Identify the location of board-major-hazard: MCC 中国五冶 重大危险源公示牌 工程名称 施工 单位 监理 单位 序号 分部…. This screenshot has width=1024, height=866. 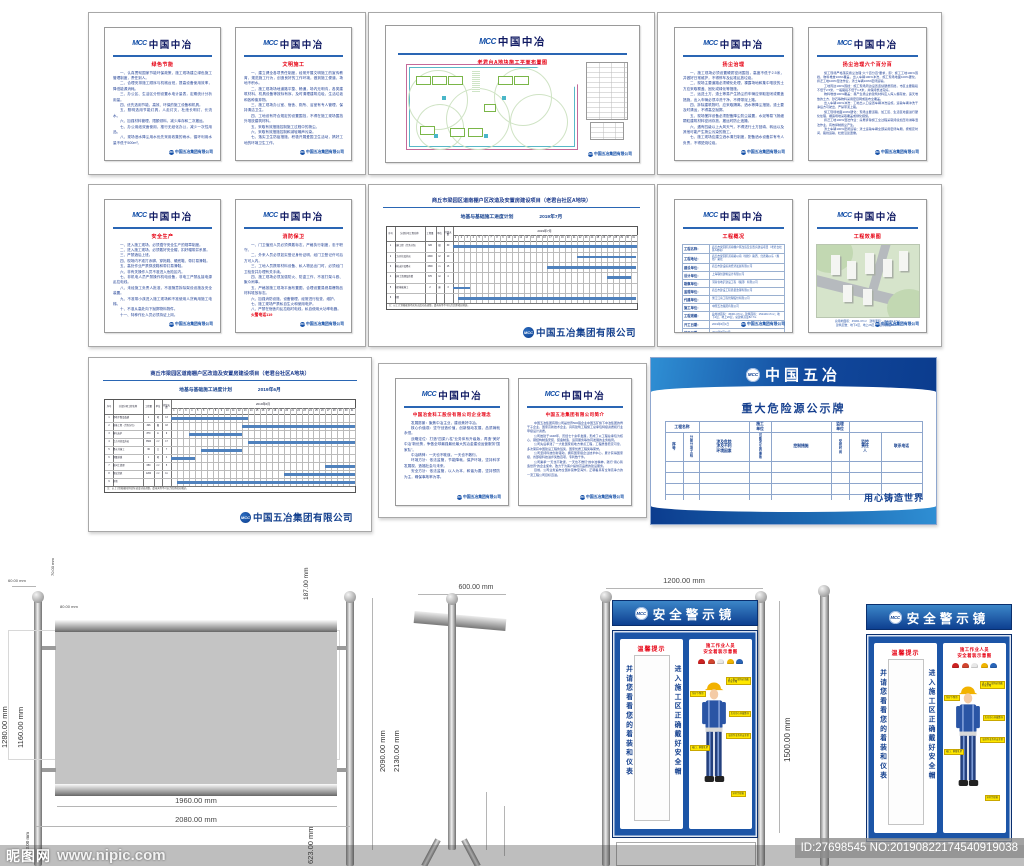
(793, 441).